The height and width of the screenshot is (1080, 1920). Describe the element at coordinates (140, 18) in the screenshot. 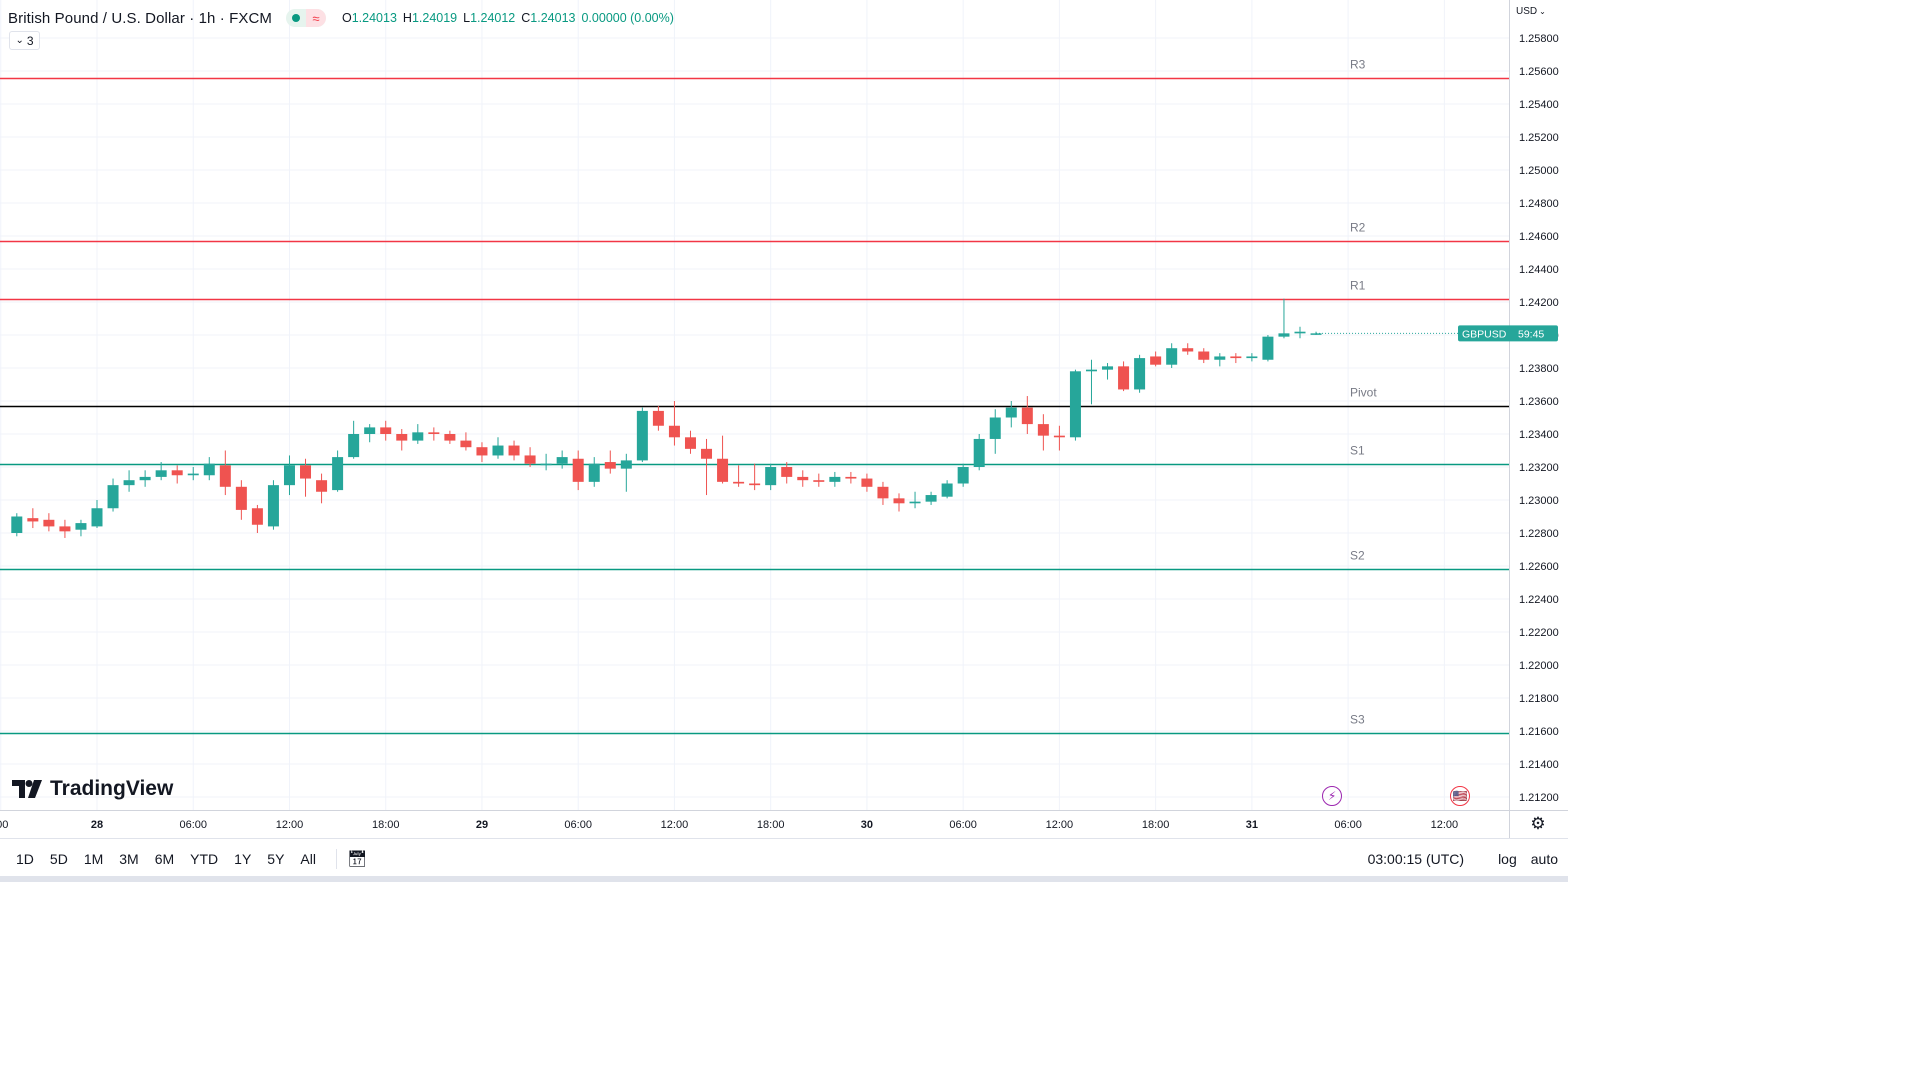

I see `symbol-title: British Pound / U.S. Dollar · 1h · FXCM` at that location.